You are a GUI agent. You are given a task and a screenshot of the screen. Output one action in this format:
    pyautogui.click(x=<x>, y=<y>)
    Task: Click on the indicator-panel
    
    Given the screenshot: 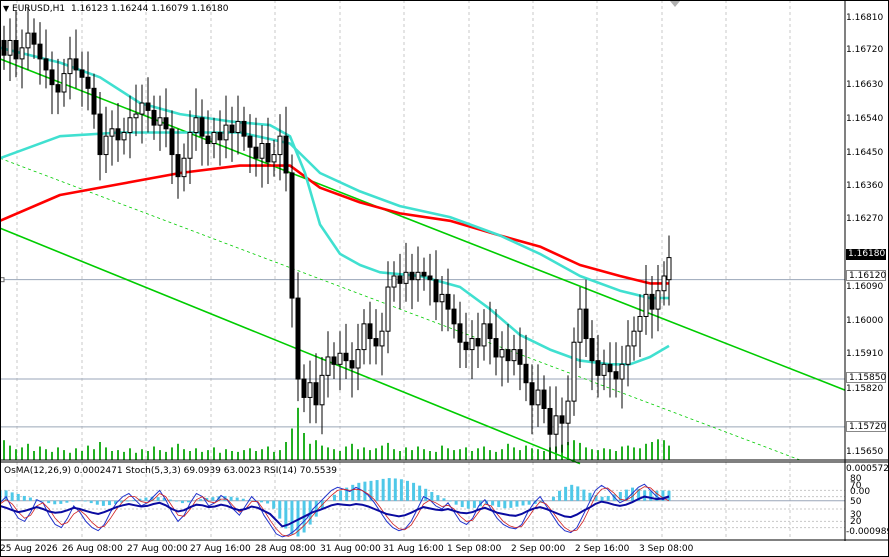 What is the action you would take?
    pyautogui.click(x=422, y=508)
    